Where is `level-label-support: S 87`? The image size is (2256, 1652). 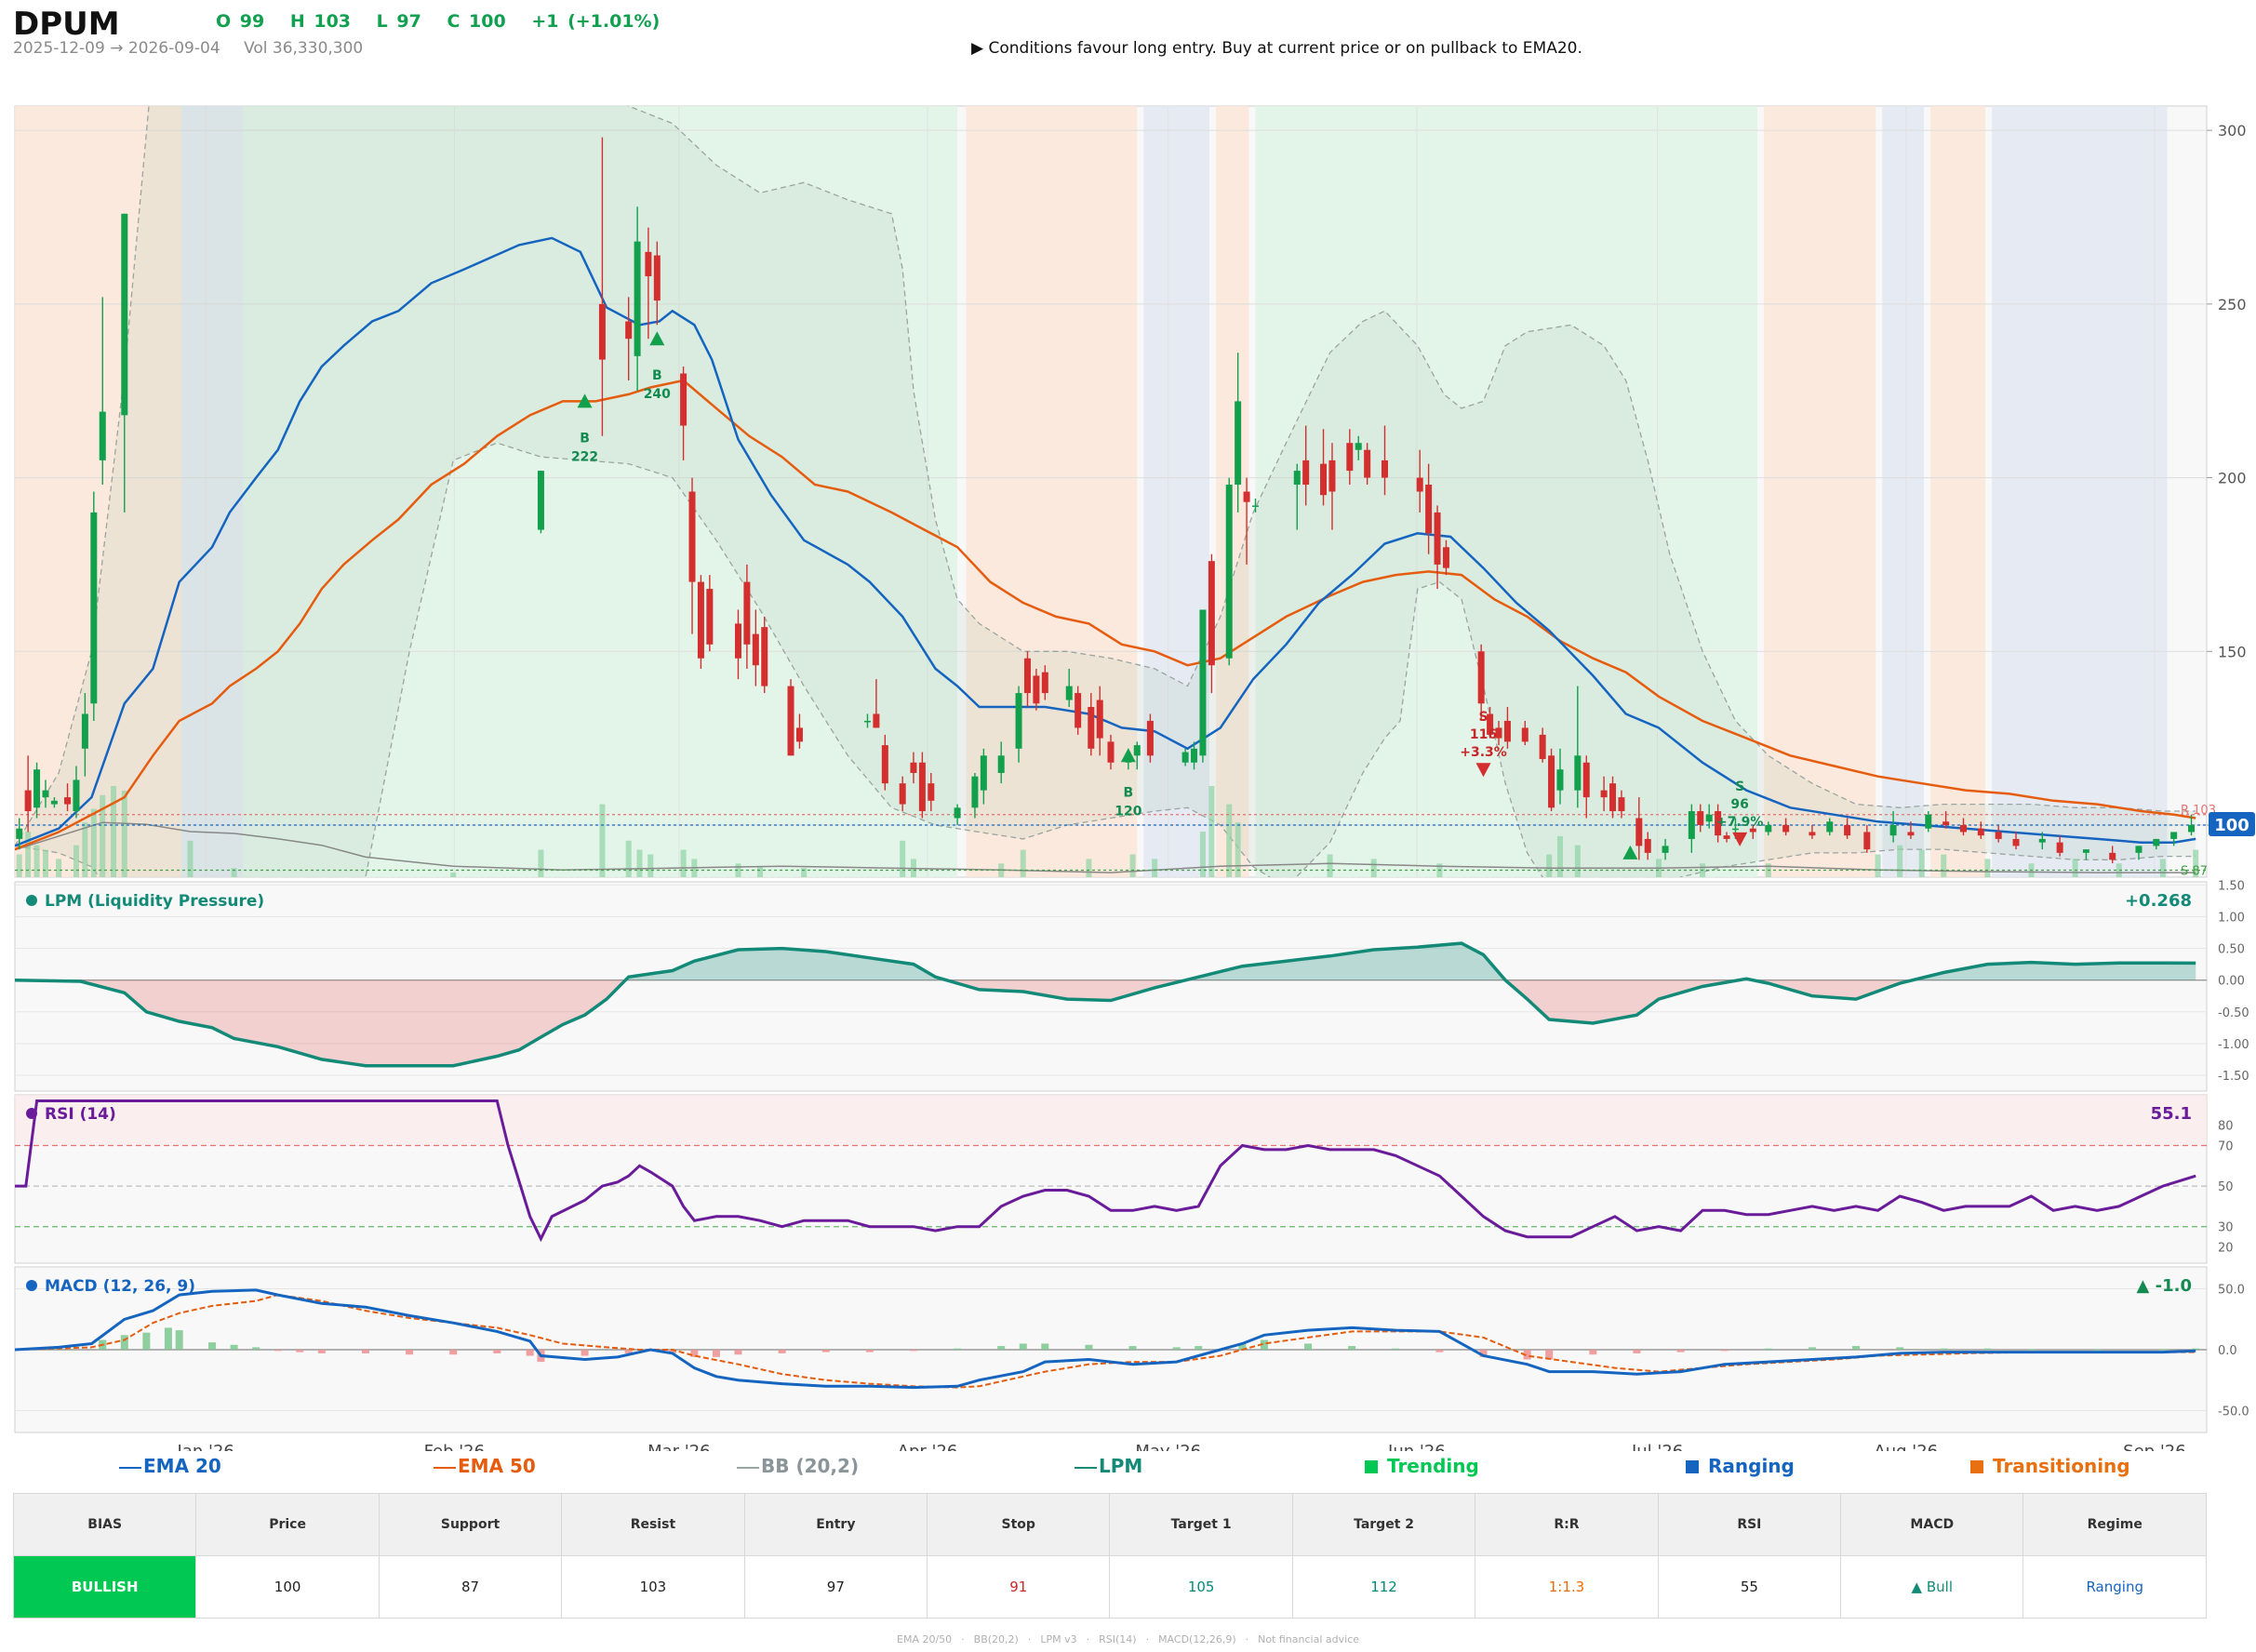
level-label-support: S 87 is located at coordinates (2194, 872).